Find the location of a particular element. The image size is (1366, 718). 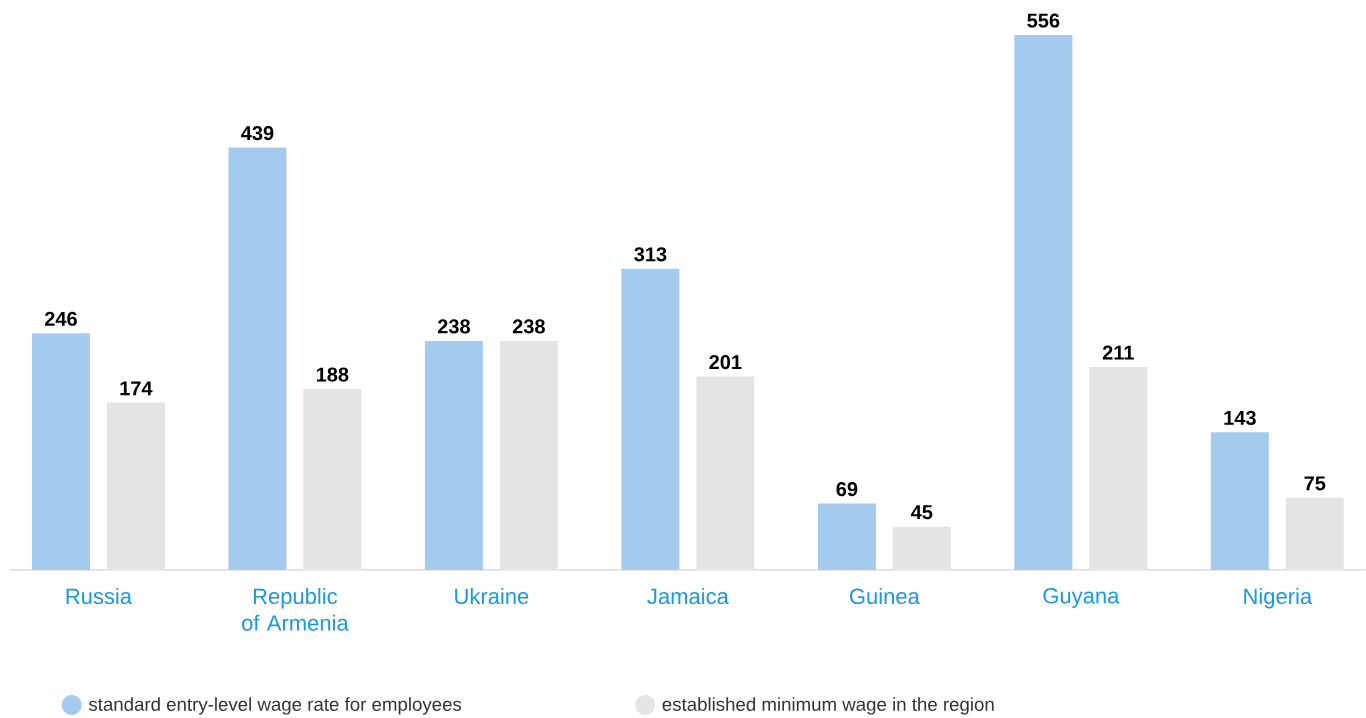

legend-label: standard entry-level wage rate for employees is located at coordinates (275, 706).